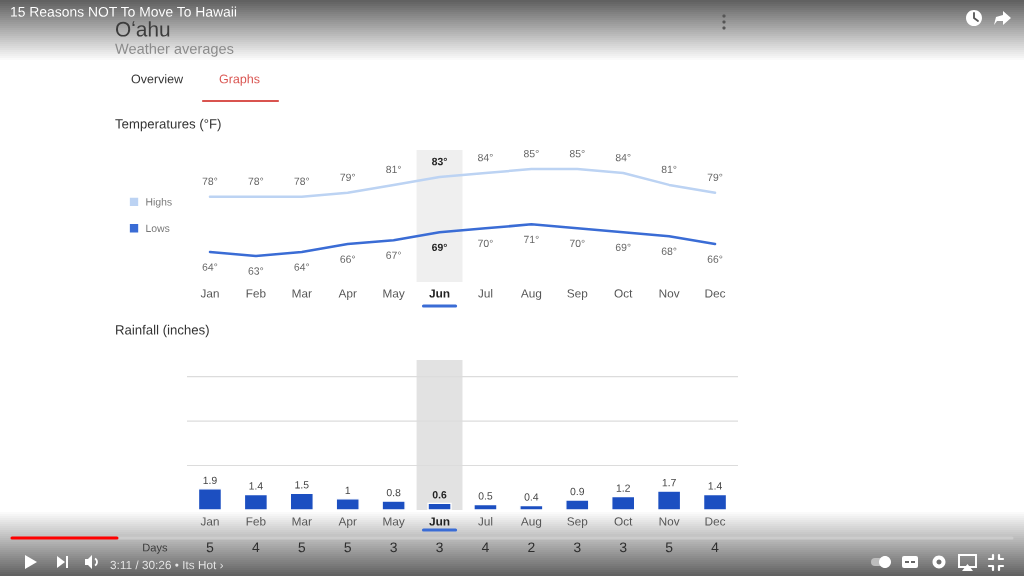  What do you see at coordinates (256, 271) in the screenshot?
I see `data-label: 63°` at bounding box center [256, 271].